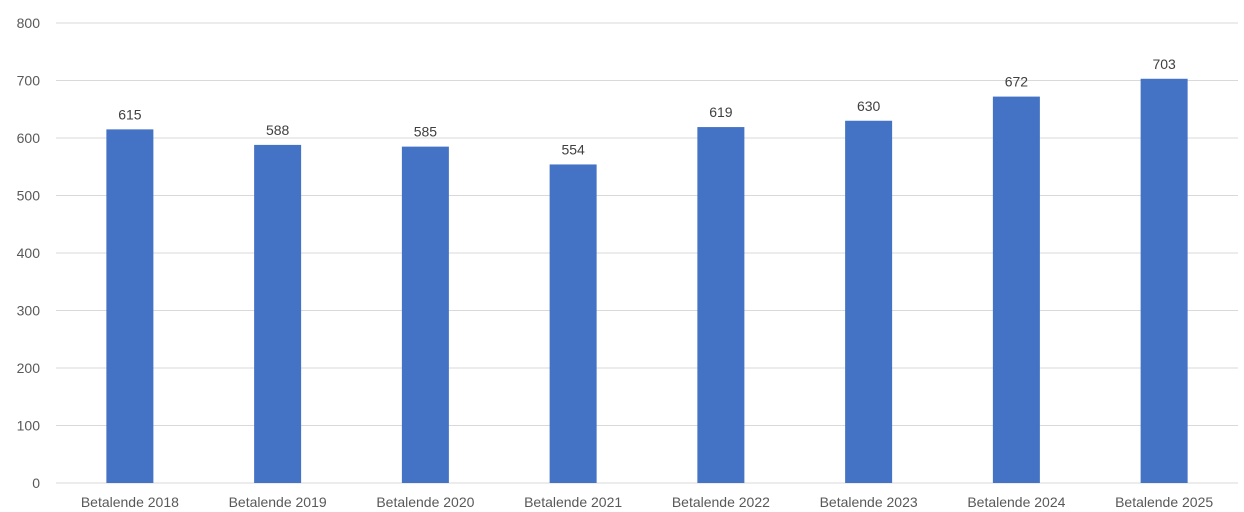 The width and height of the screenshot is (1244, 512). I want to click on bar-value-label: 585, so click(426, 132).